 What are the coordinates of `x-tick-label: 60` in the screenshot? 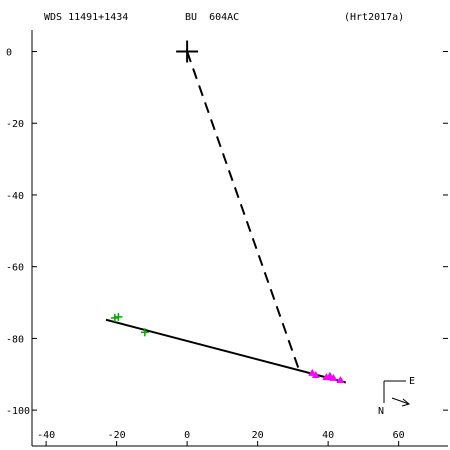 It's located at (399, 435).